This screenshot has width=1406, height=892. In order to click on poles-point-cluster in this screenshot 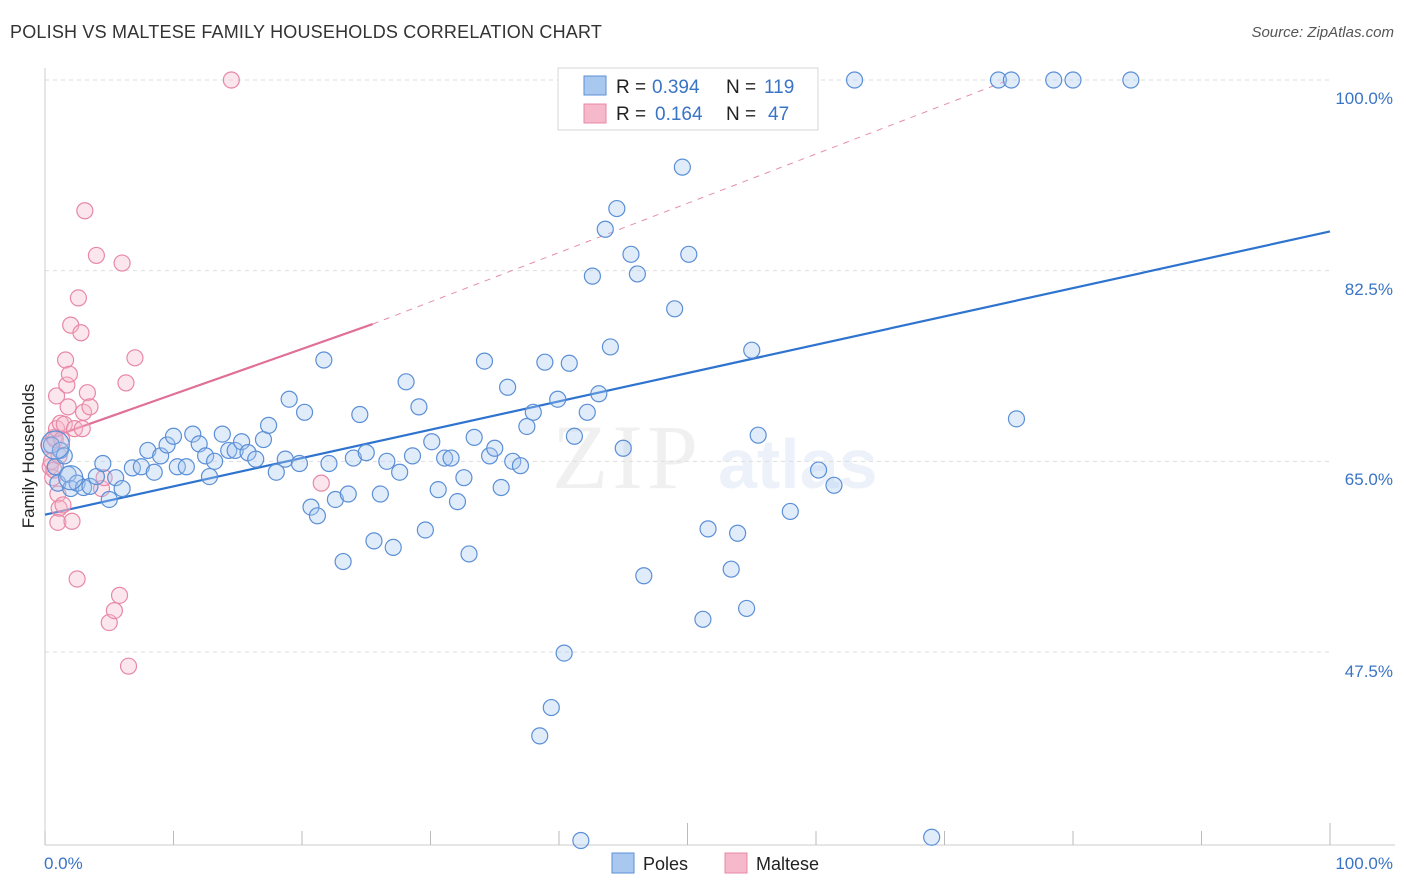, I will do `click(55, 445)`.